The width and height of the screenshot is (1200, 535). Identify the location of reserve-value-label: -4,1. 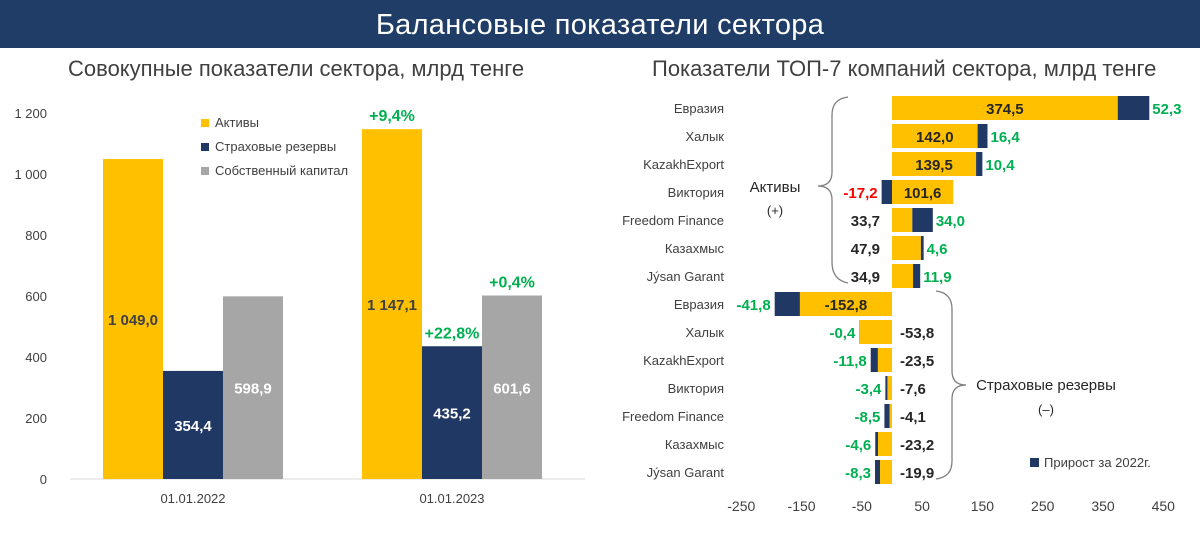
(913, 417).